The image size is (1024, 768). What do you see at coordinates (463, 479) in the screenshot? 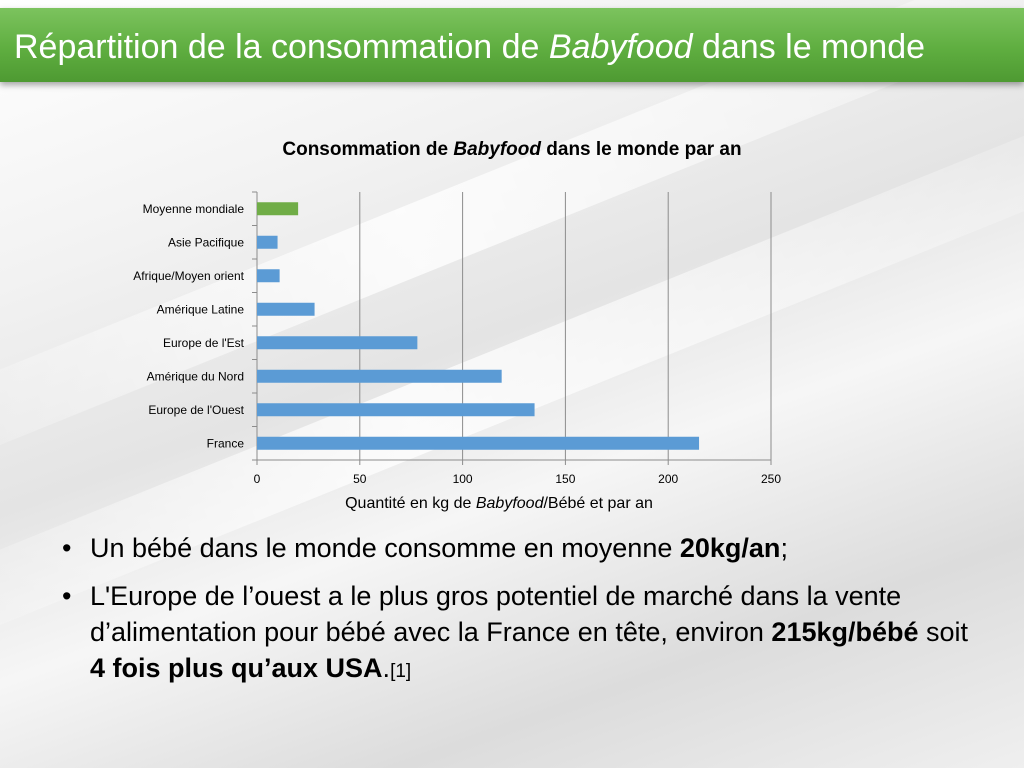
I see `x-tick-label: 100` at bounding box center [463, 479].